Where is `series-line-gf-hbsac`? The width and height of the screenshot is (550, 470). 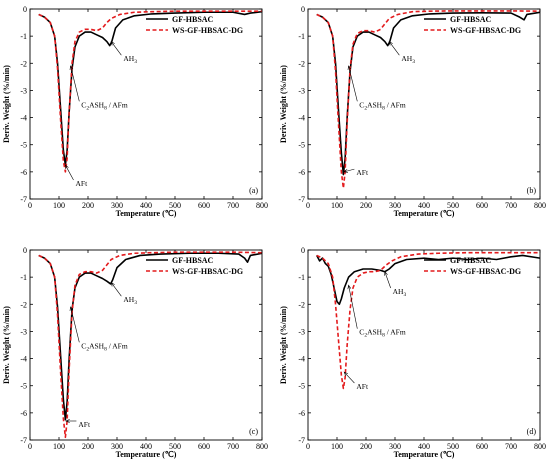 series-line-gf-hbsac is located at coordinates (150, 336).